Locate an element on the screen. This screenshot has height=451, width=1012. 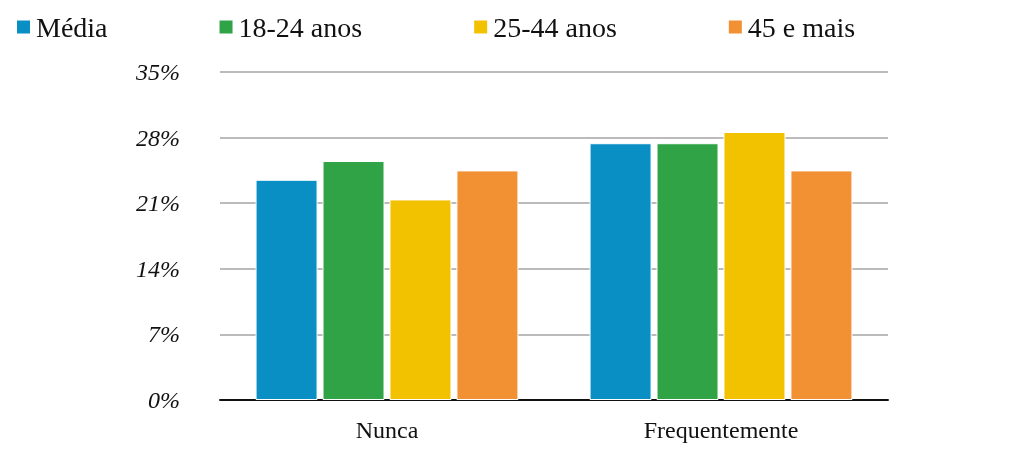
y-tick-label: 7% is located at coordinates (164, 334).